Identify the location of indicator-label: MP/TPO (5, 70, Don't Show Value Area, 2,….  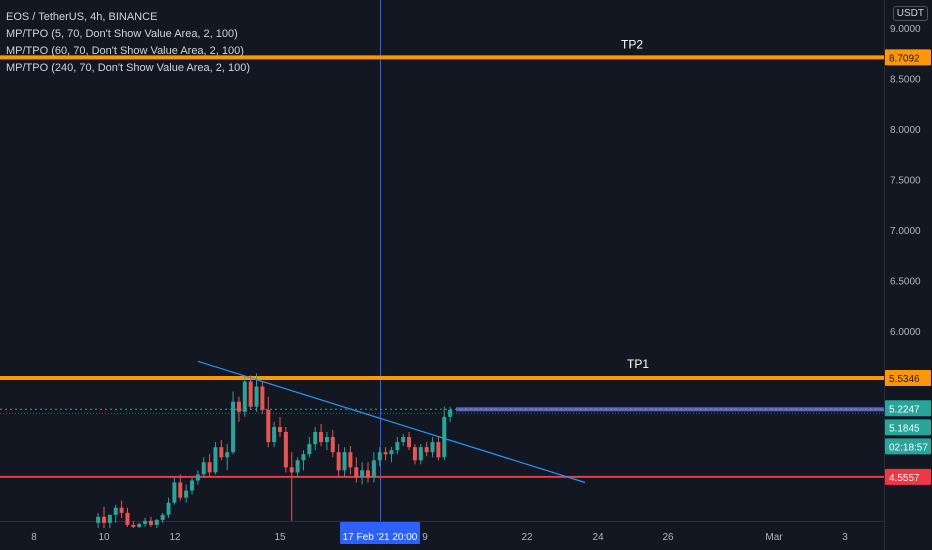
(122, 34).